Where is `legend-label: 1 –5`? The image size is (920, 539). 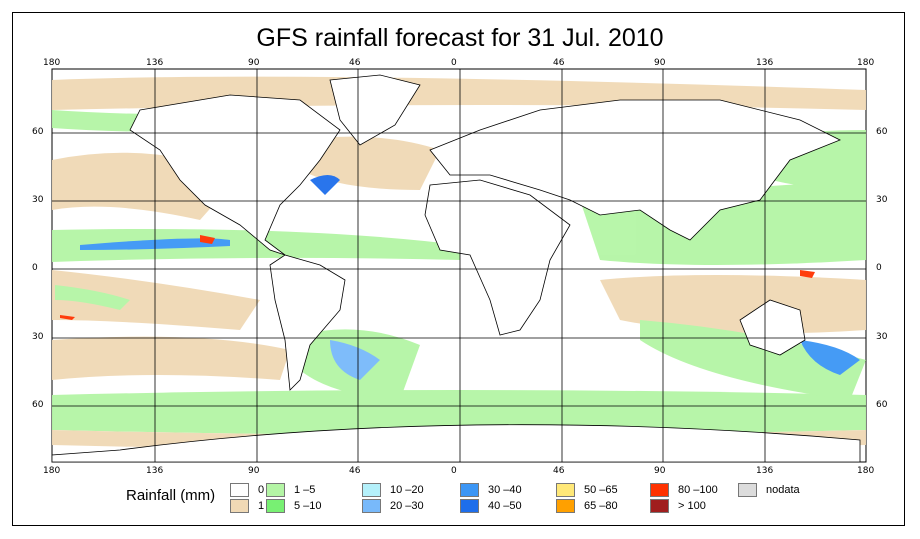 legend-label: 1 –5 is located at coordinates (305, 490).